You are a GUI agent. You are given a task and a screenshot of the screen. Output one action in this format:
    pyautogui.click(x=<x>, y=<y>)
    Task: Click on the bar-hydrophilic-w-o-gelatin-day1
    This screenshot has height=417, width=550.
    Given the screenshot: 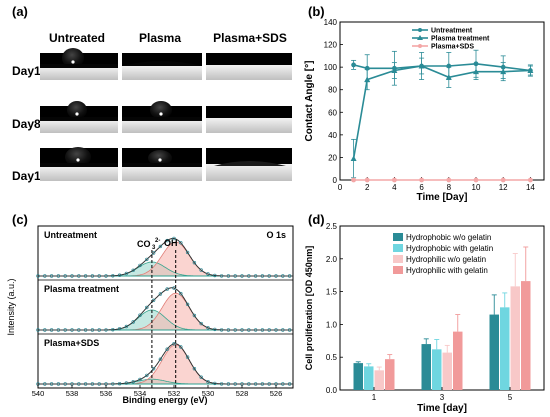 What is the action you would take?
    pyautogui.click(x=379, y=380)
    